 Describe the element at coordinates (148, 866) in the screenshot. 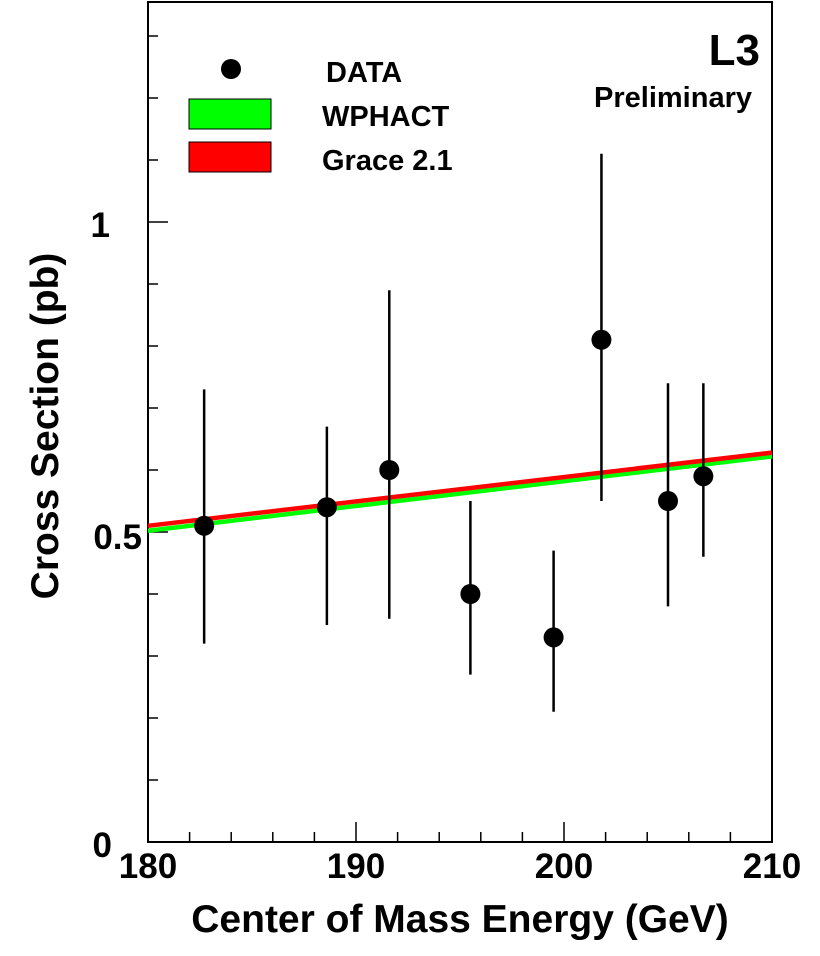

I see `x-tick-label: 180` at that location.